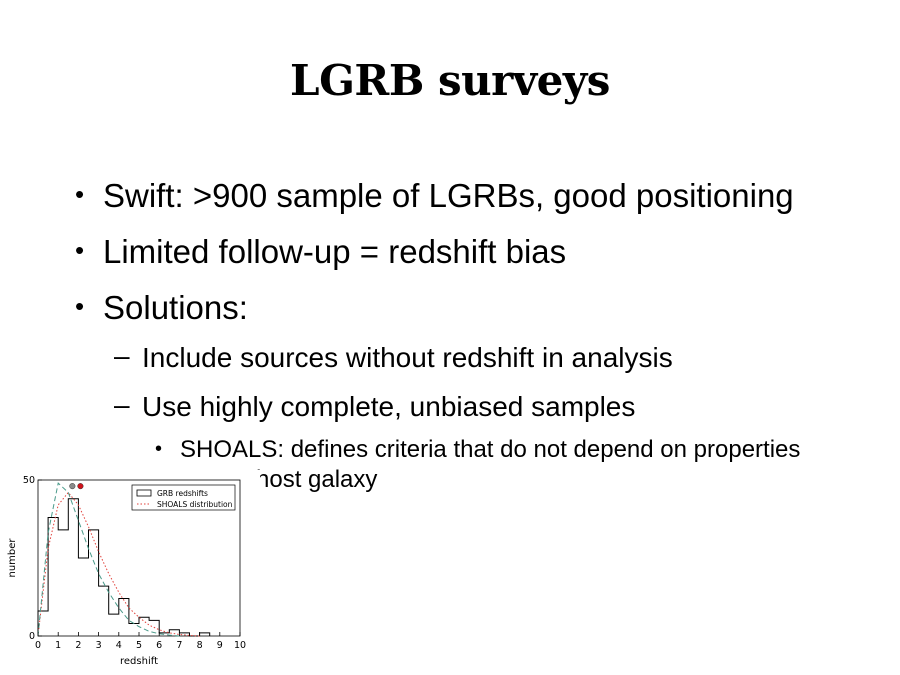 The image size is (900, 675). What do you see at coordinates (389, 406) in the screenshot?
I see `subbullet-text: Use highly complete, unbiased samples` at bounding box center [389, 406].